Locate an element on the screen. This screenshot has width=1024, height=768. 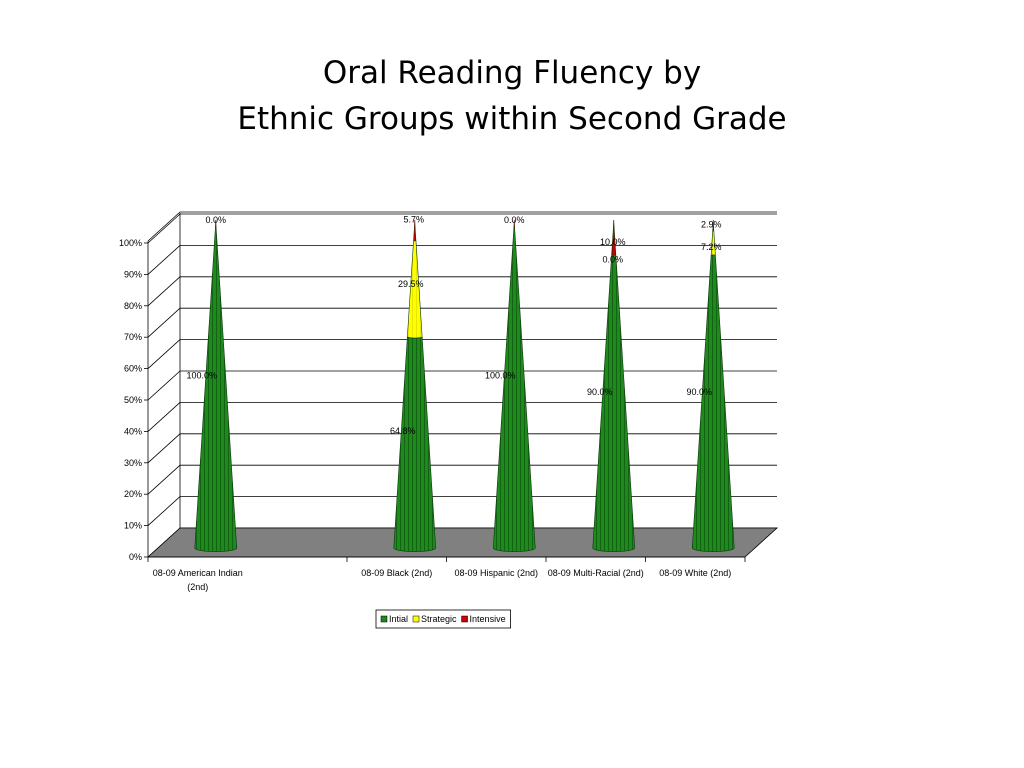
x-category-label: 08-09 Multi-Racial (2nd) is located at coordinates (596, 573).